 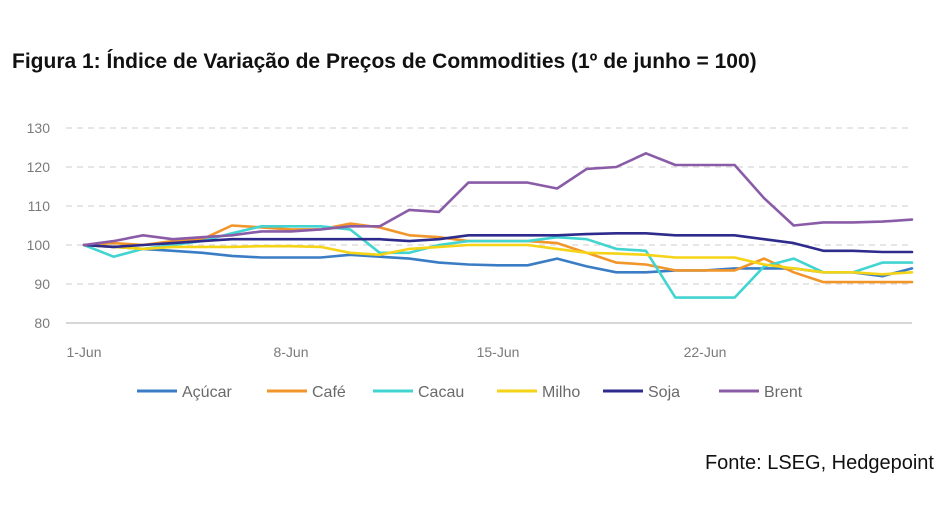 What do you see at coordinates (39, 167) in the screenshot?
I see `y-tick-label: 120` at bounding box center [39, 167].